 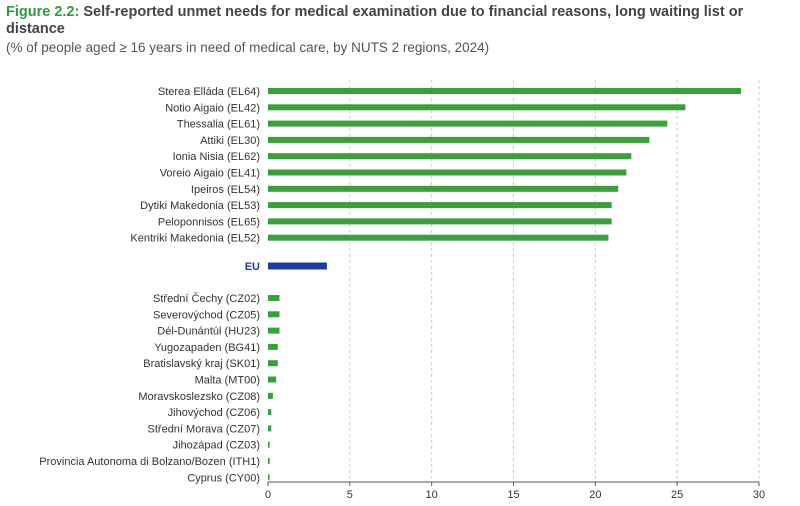 I want to click on category-label: Notio Aigaio (EL42), so click(x=212, y=108).